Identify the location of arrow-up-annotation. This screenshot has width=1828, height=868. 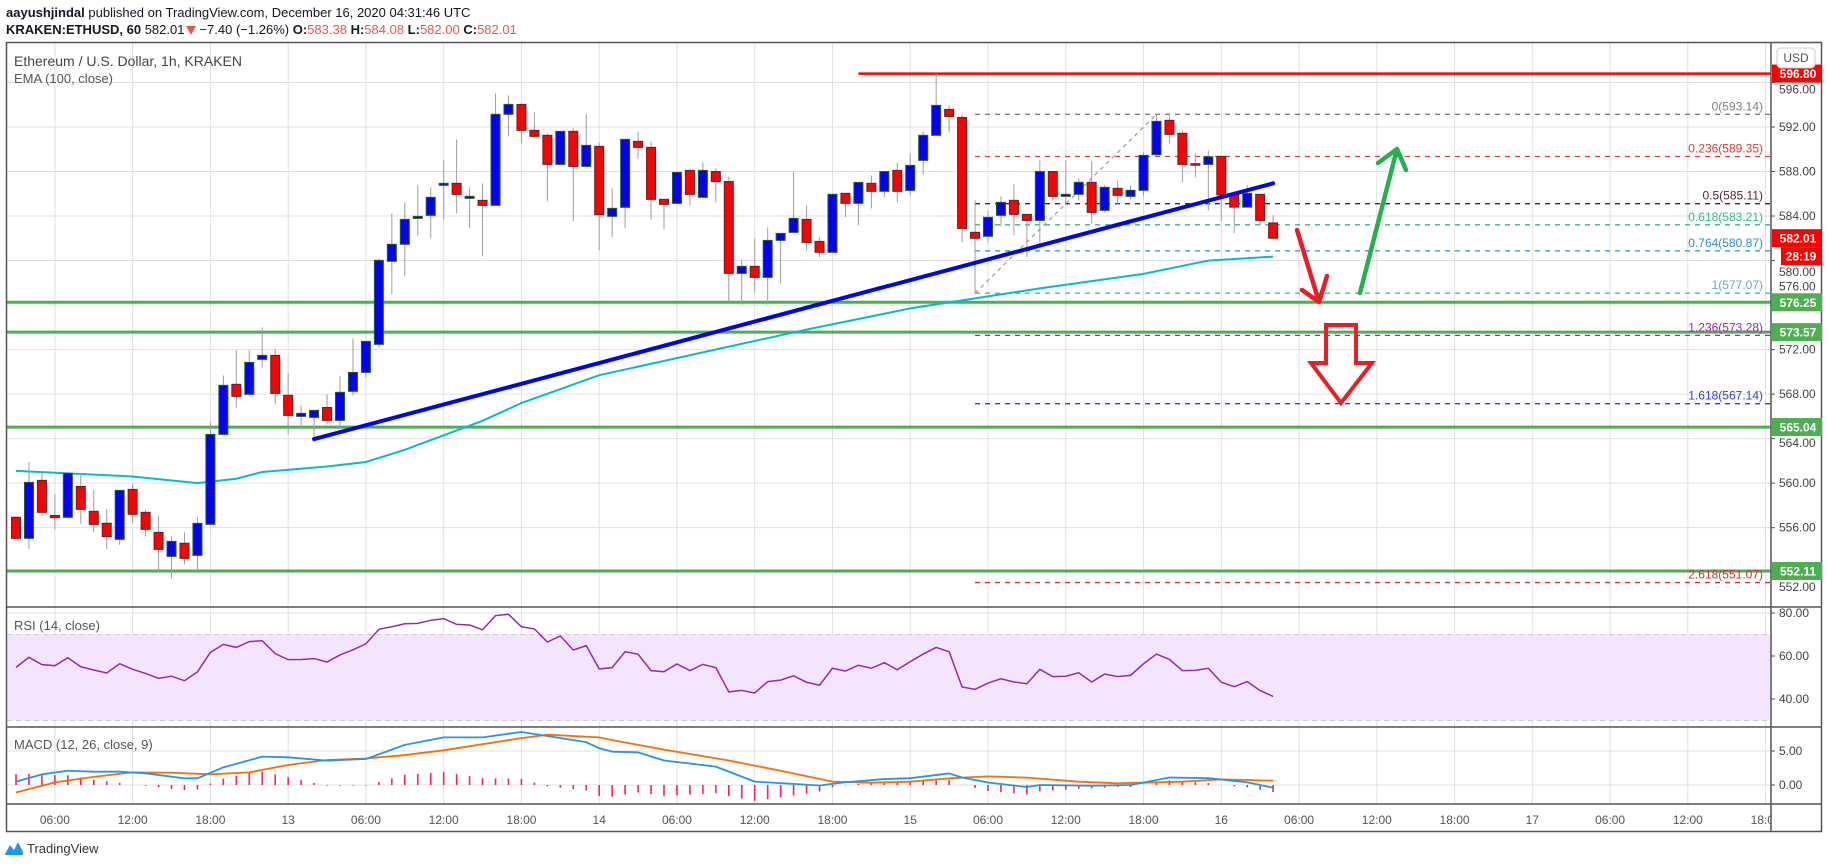
(1383, 221).